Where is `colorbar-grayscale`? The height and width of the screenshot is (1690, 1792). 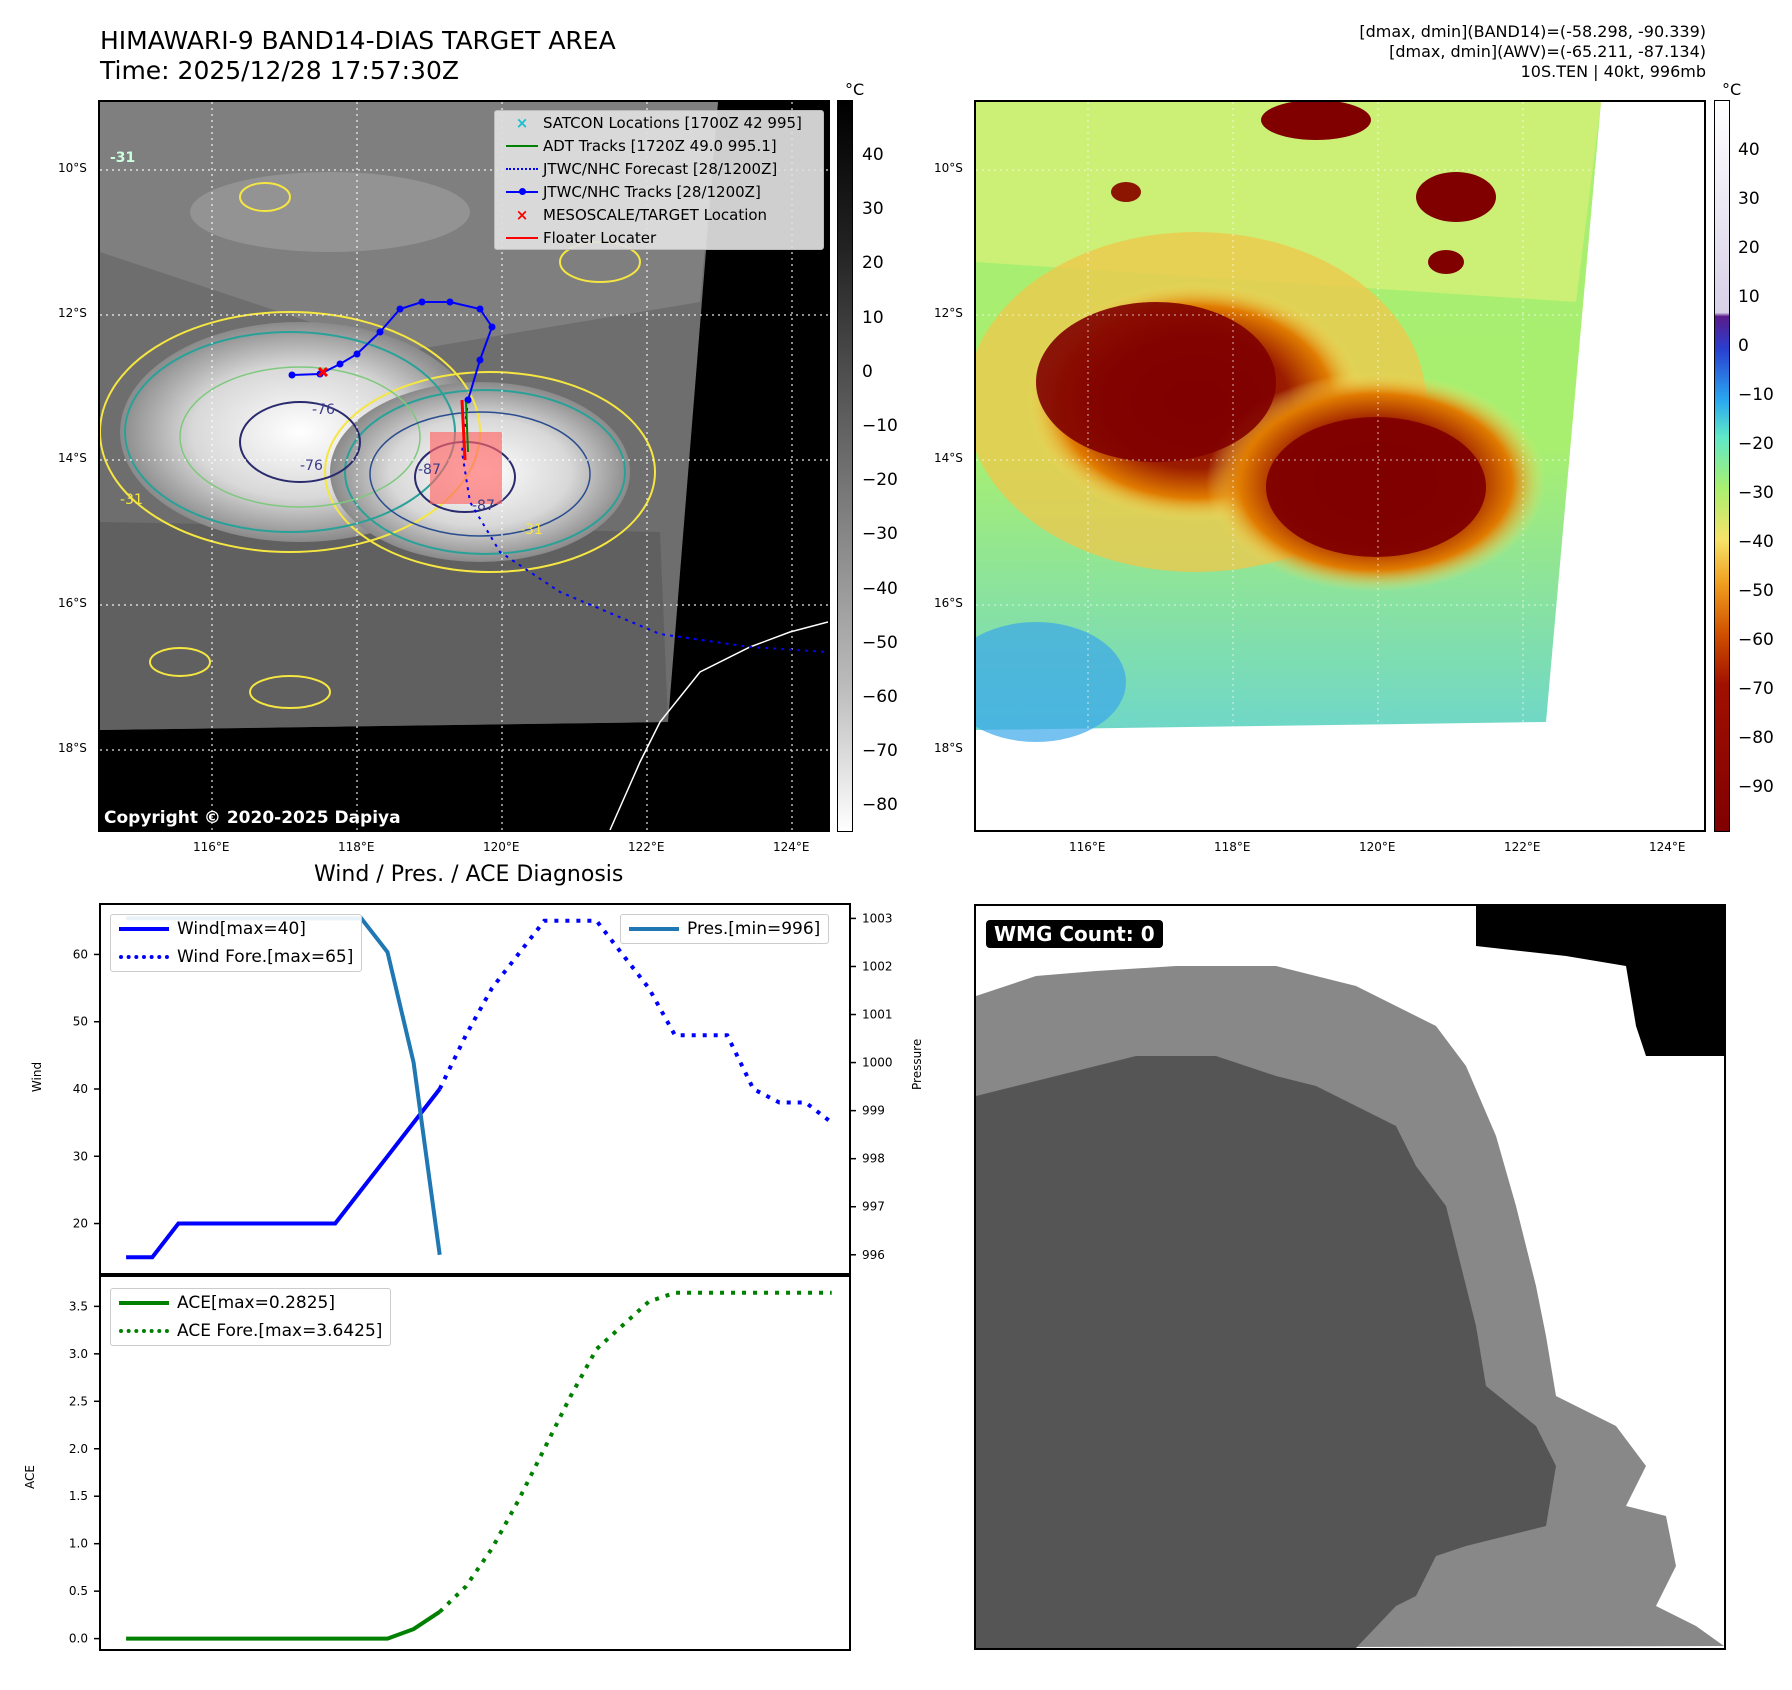 colorbar-grayscale is located at coordinates (845, 466).